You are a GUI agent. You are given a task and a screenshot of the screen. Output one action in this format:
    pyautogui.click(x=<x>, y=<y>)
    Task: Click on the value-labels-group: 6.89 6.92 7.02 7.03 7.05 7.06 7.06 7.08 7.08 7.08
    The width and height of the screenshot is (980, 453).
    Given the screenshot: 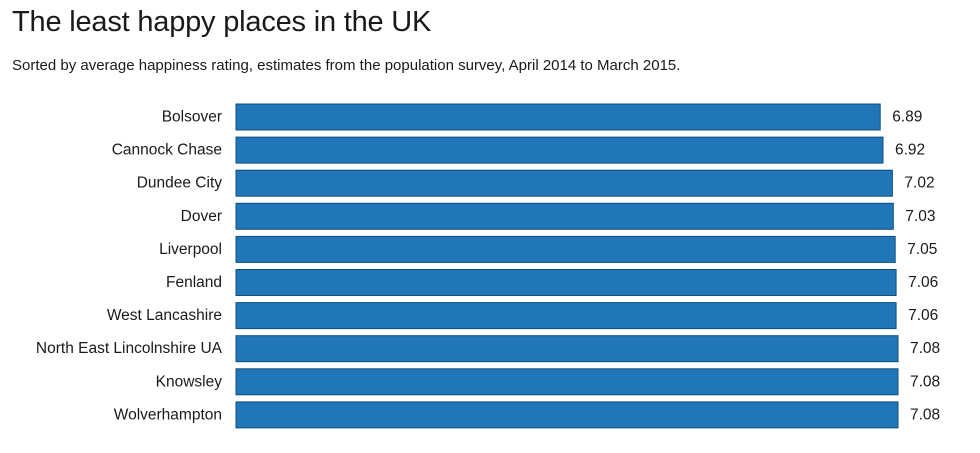 What is the action you would take?
    pyautogui.click(x=916, y=266)
    